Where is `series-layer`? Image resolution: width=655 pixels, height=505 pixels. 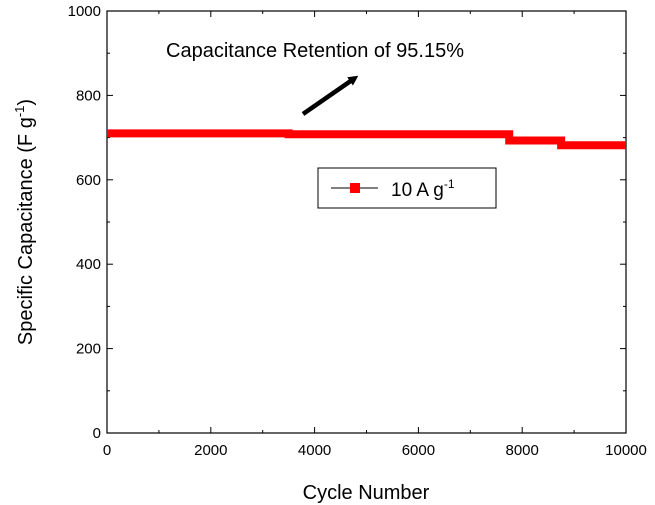
series-layer is located at coordinates (366, 139).